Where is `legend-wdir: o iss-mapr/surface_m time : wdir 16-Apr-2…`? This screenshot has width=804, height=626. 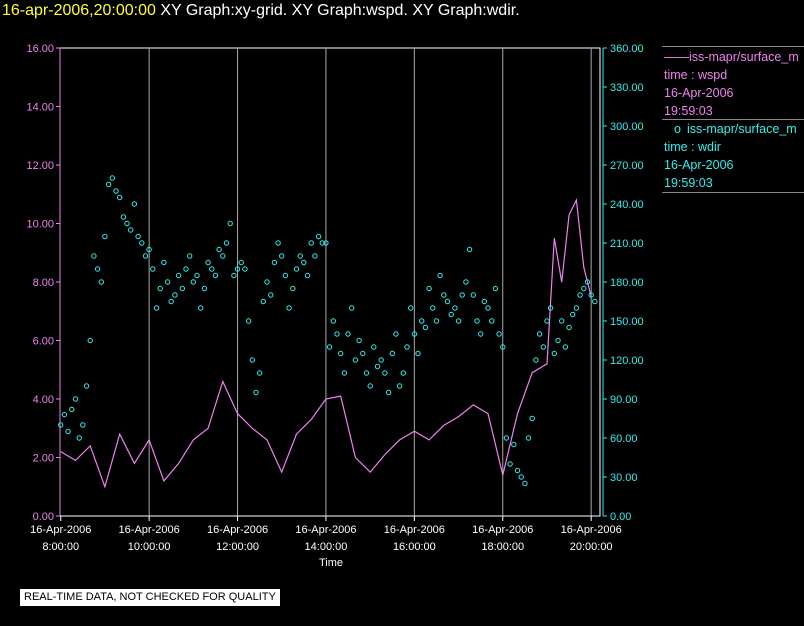 legend-wdir: o iss-mapr/surface_m time : wdir 16-Apr-2… is located at coordinates (734, 156).